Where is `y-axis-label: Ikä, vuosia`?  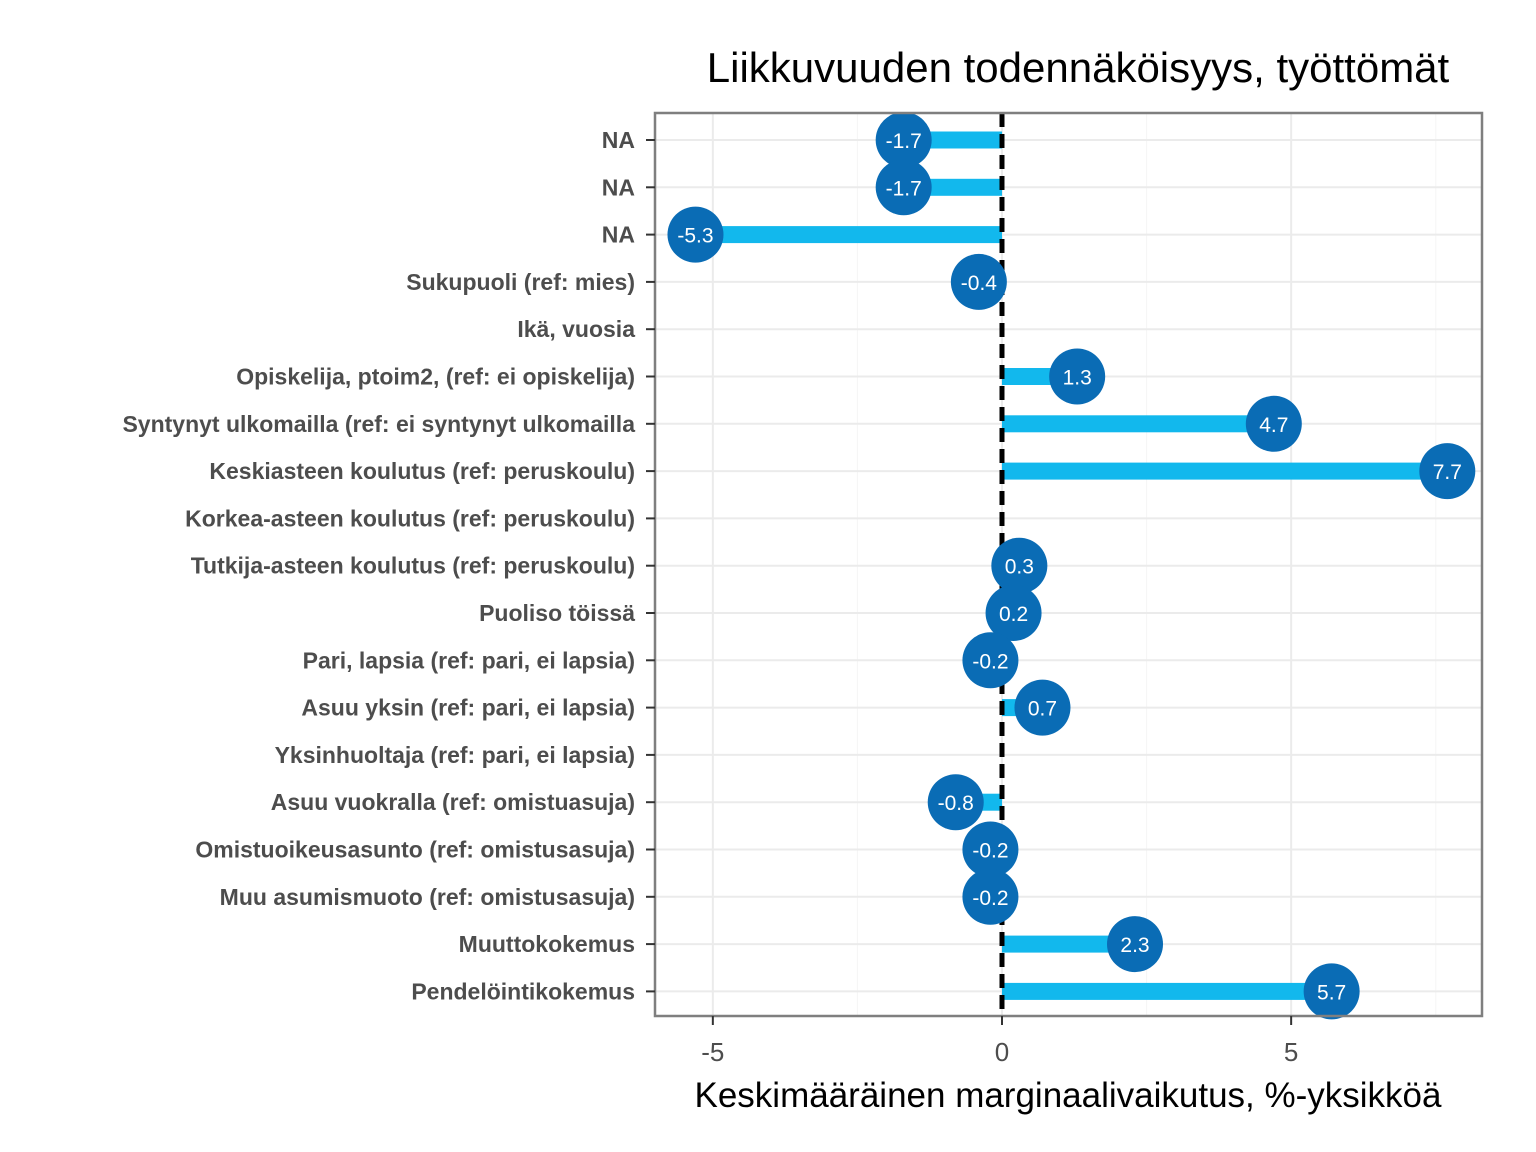 y-axis-label: Ikä, vuosia is located at coordinates (576, 329).